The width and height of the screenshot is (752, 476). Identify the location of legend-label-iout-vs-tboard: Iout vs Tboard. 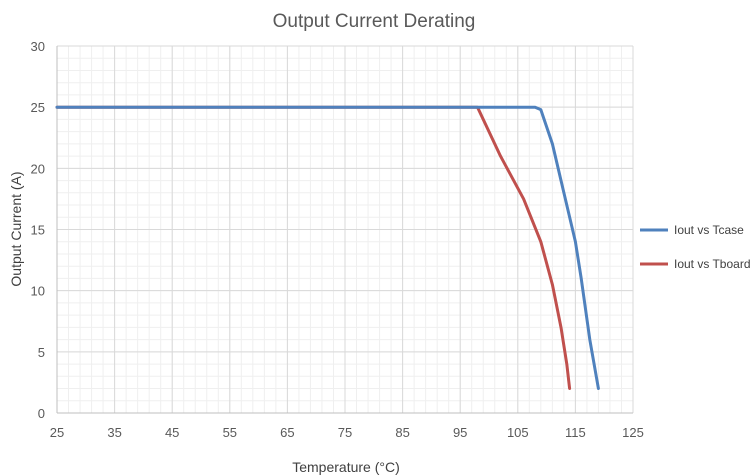
(712, 264).